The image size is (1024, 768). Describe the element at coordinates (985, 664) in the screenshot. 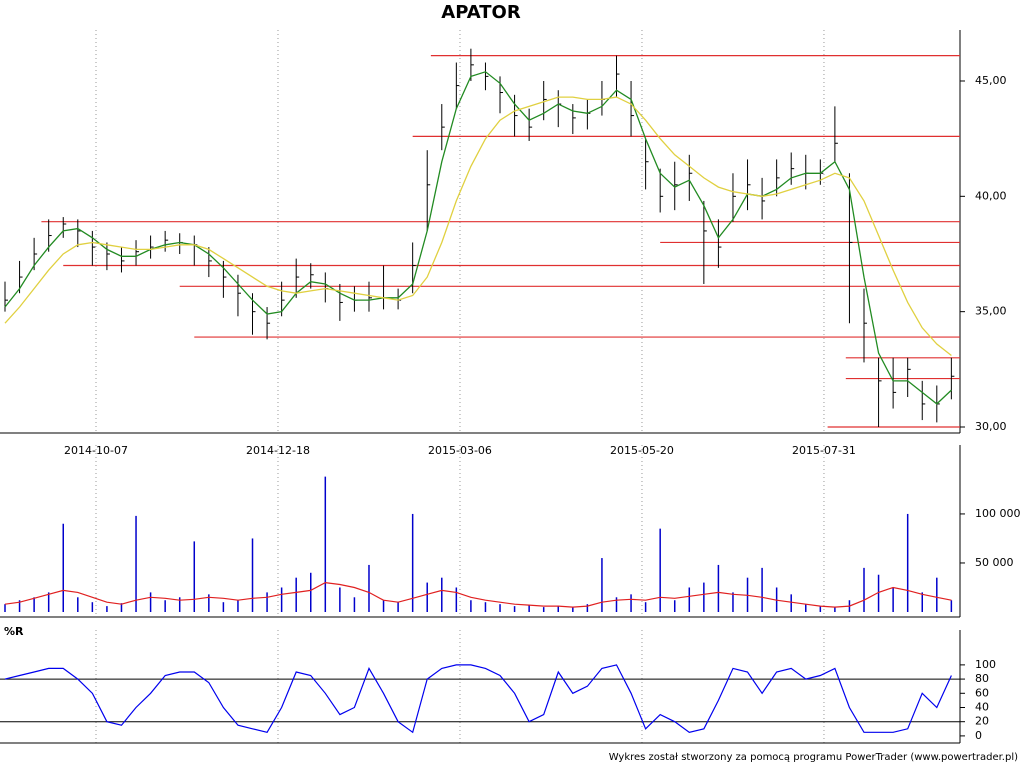

I see `y-tick-label: 100` at that location.